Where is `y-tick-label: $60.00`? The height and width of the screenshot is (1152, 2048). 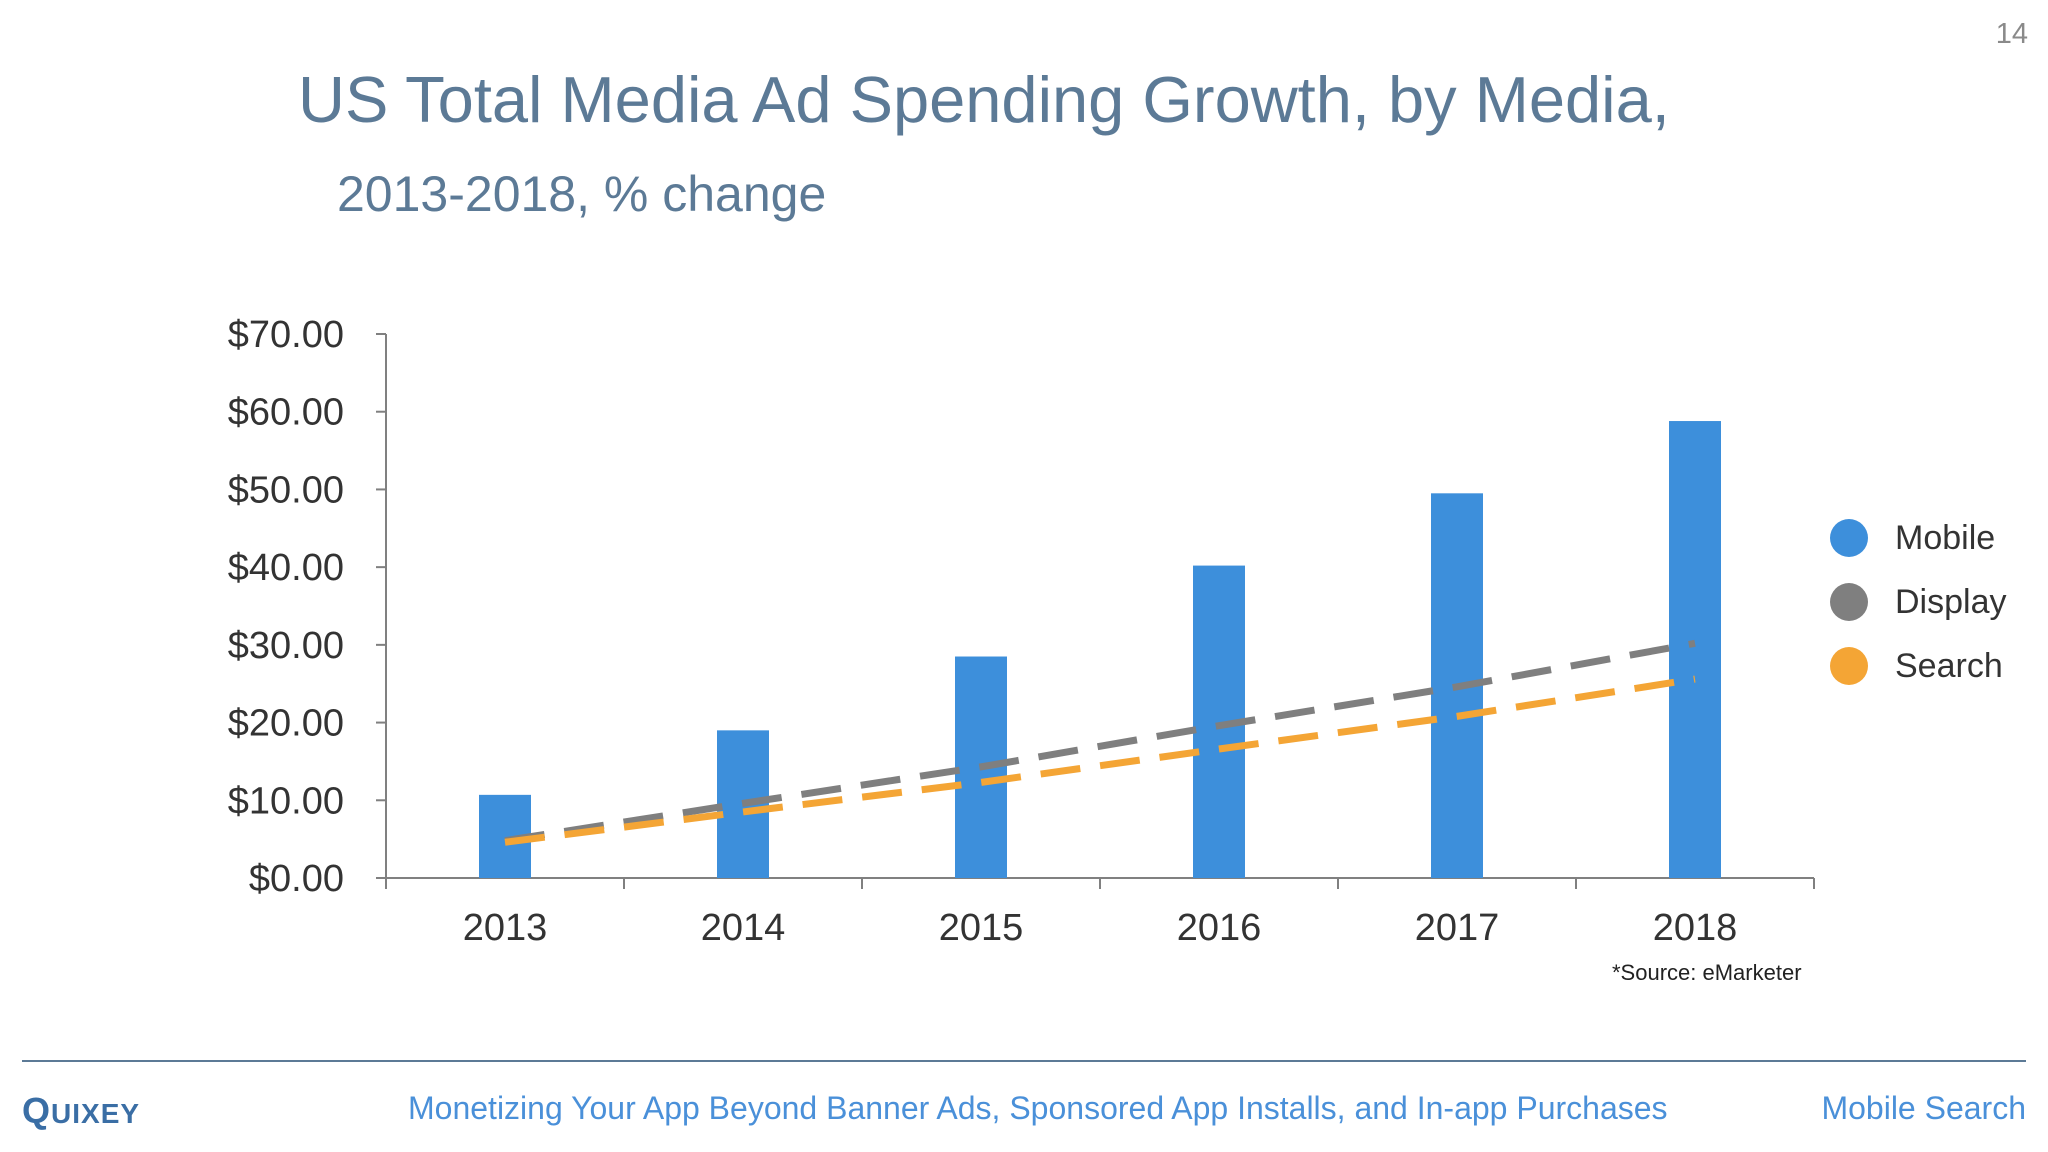 y-tick-label: $60.00 is located at coordinates (286, 413).